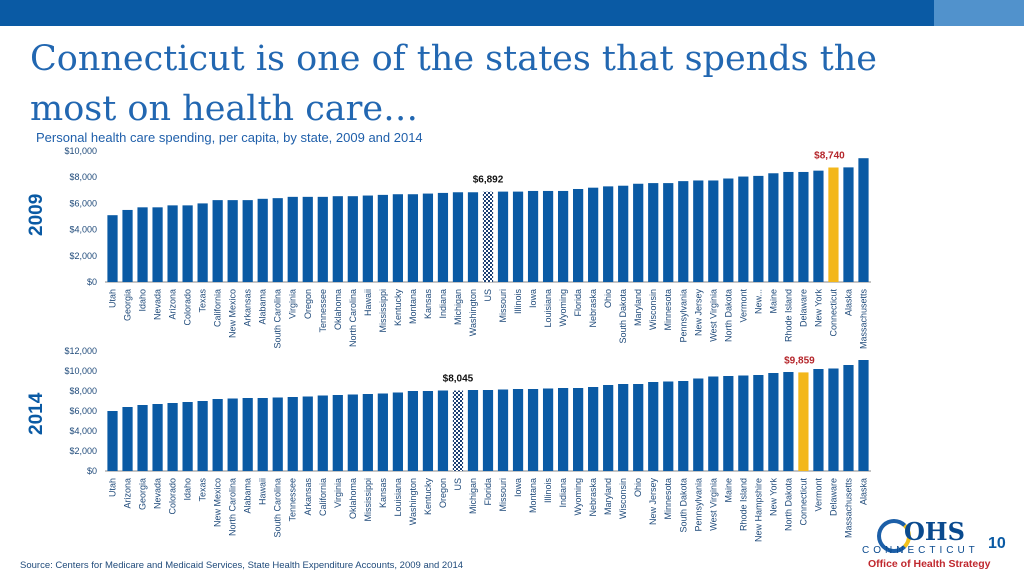 This screenshot has width=1024, height=576. Describe the element at coordinates (338, 493) in the screenshot. I see `x-tick-label-2014: Virginia` at that location.